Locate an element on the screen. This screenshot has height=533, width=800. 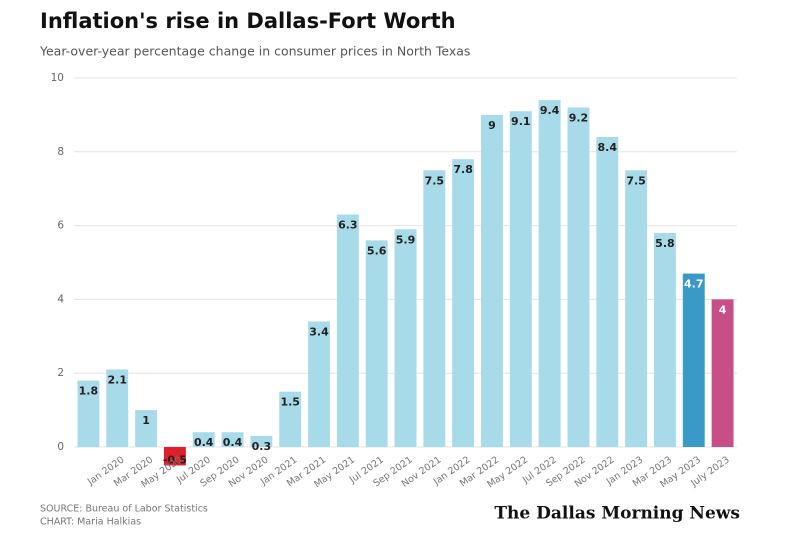
value-label: 9.2 is located at coordinates (579, 118).